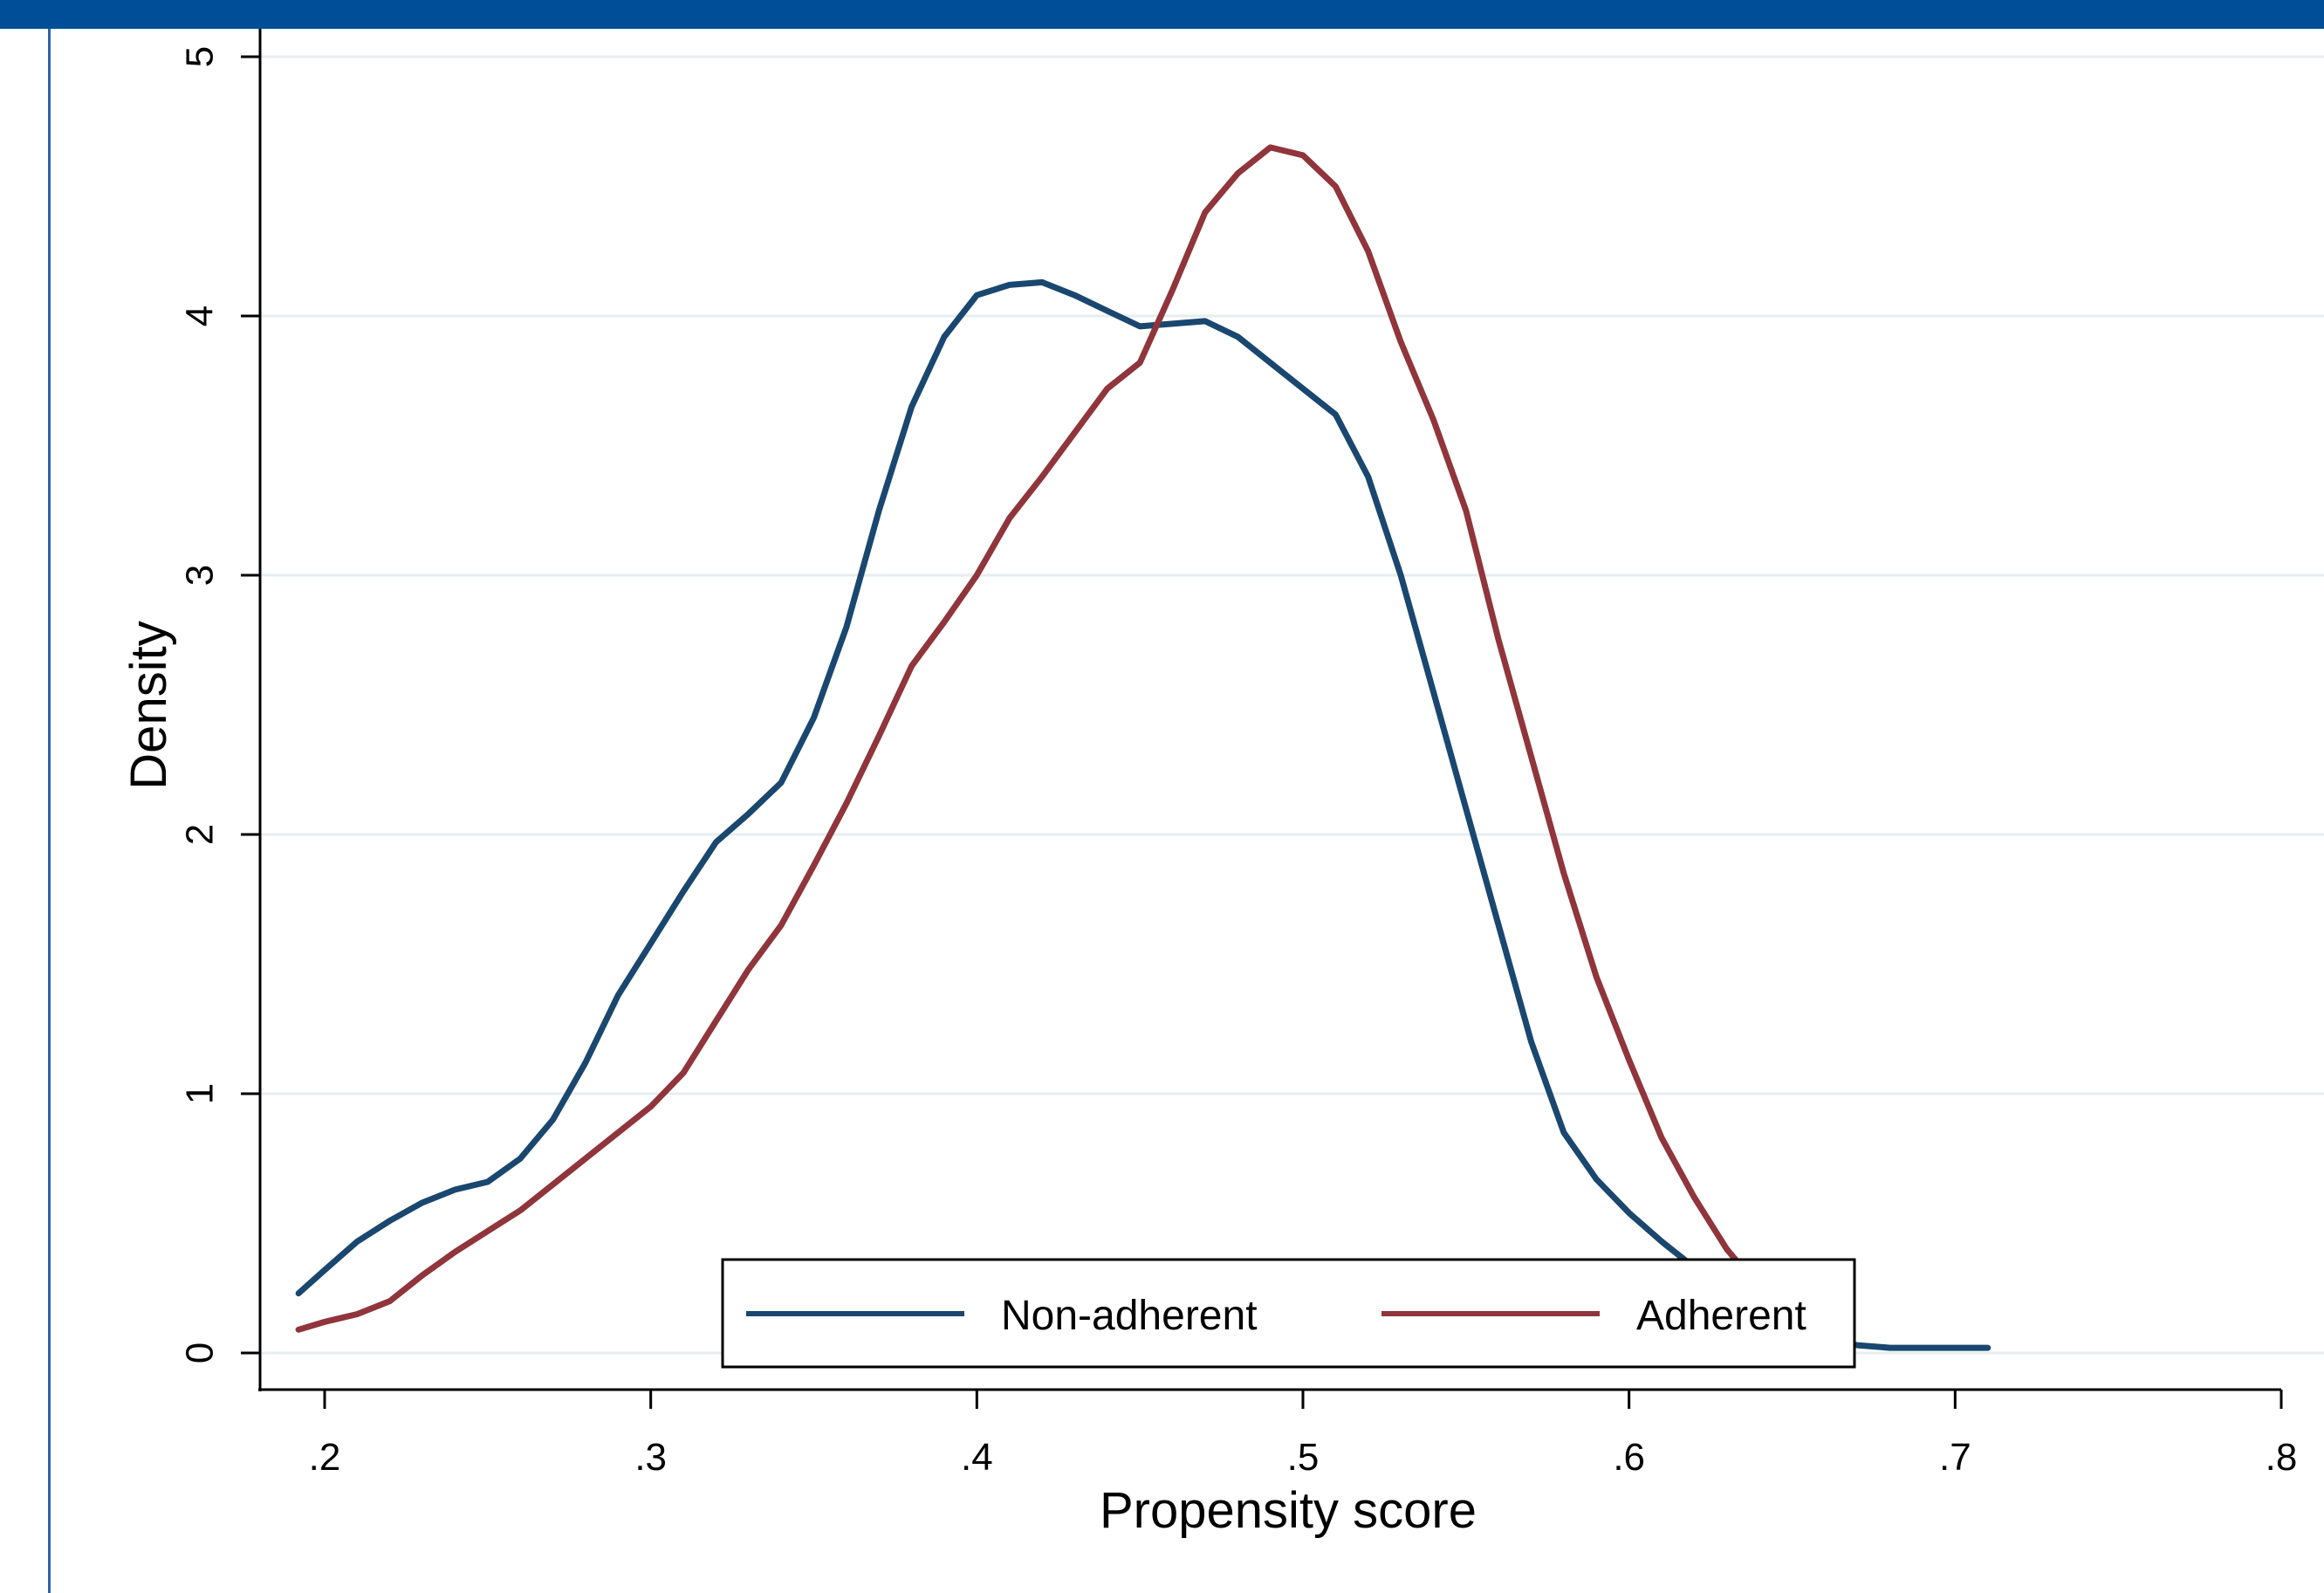 The height and width of the screenshot is (1593, 2324). I want to click on y-tick-label-4: 4, so click(200, 316).